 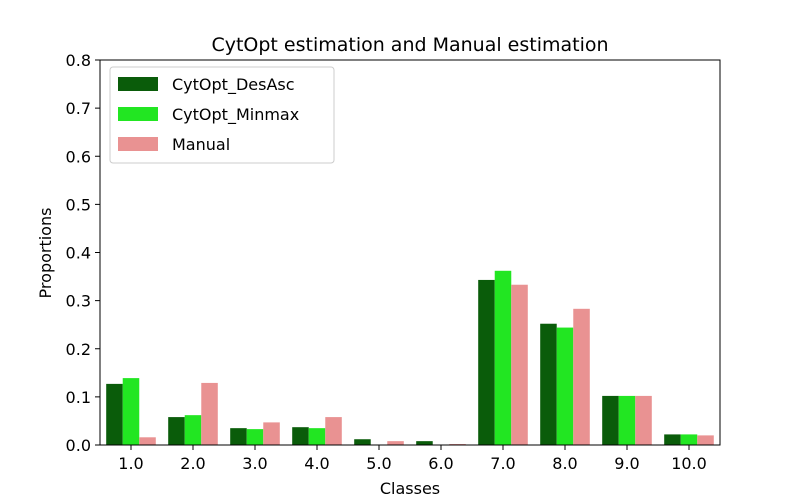 I want to click on bar-cytopt-minmax-7.0, so click(x=503, y=357).